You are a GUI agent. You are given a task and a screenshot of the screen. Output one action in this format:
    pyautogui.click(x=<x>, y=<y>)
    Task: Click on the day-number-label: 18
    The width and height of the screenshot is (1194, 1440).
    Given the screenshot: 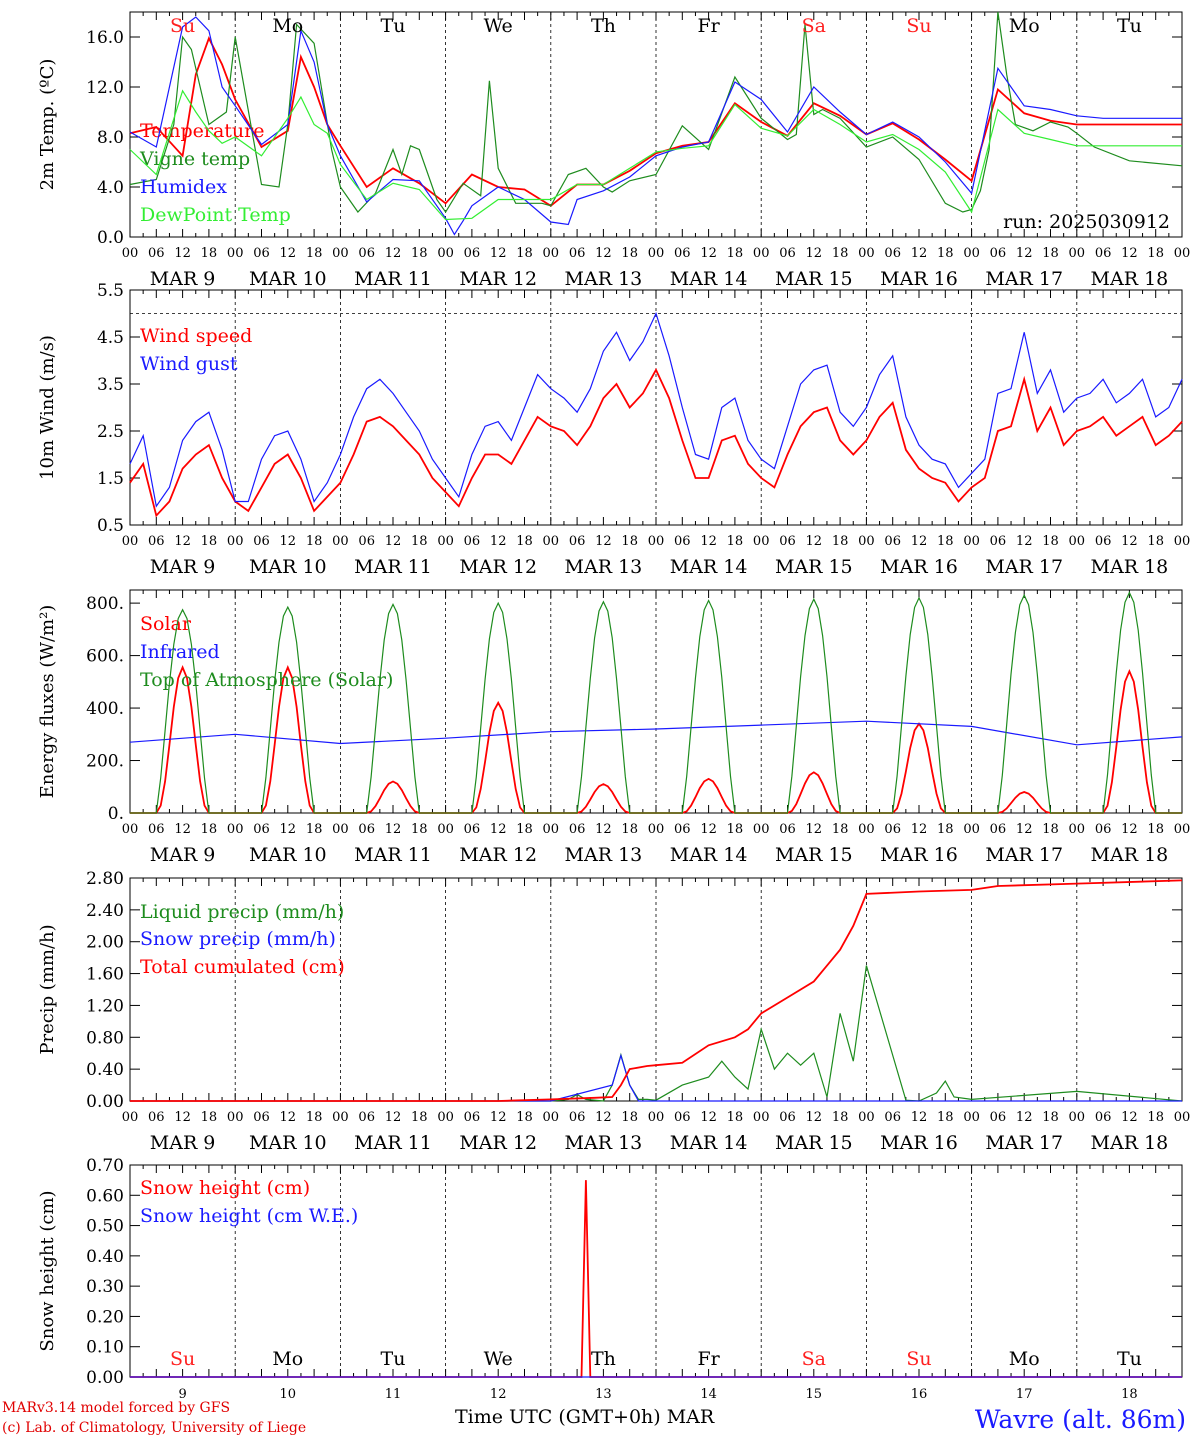 What is the action you would take?
    pyautogui.click(x=1129, y=1394)
    